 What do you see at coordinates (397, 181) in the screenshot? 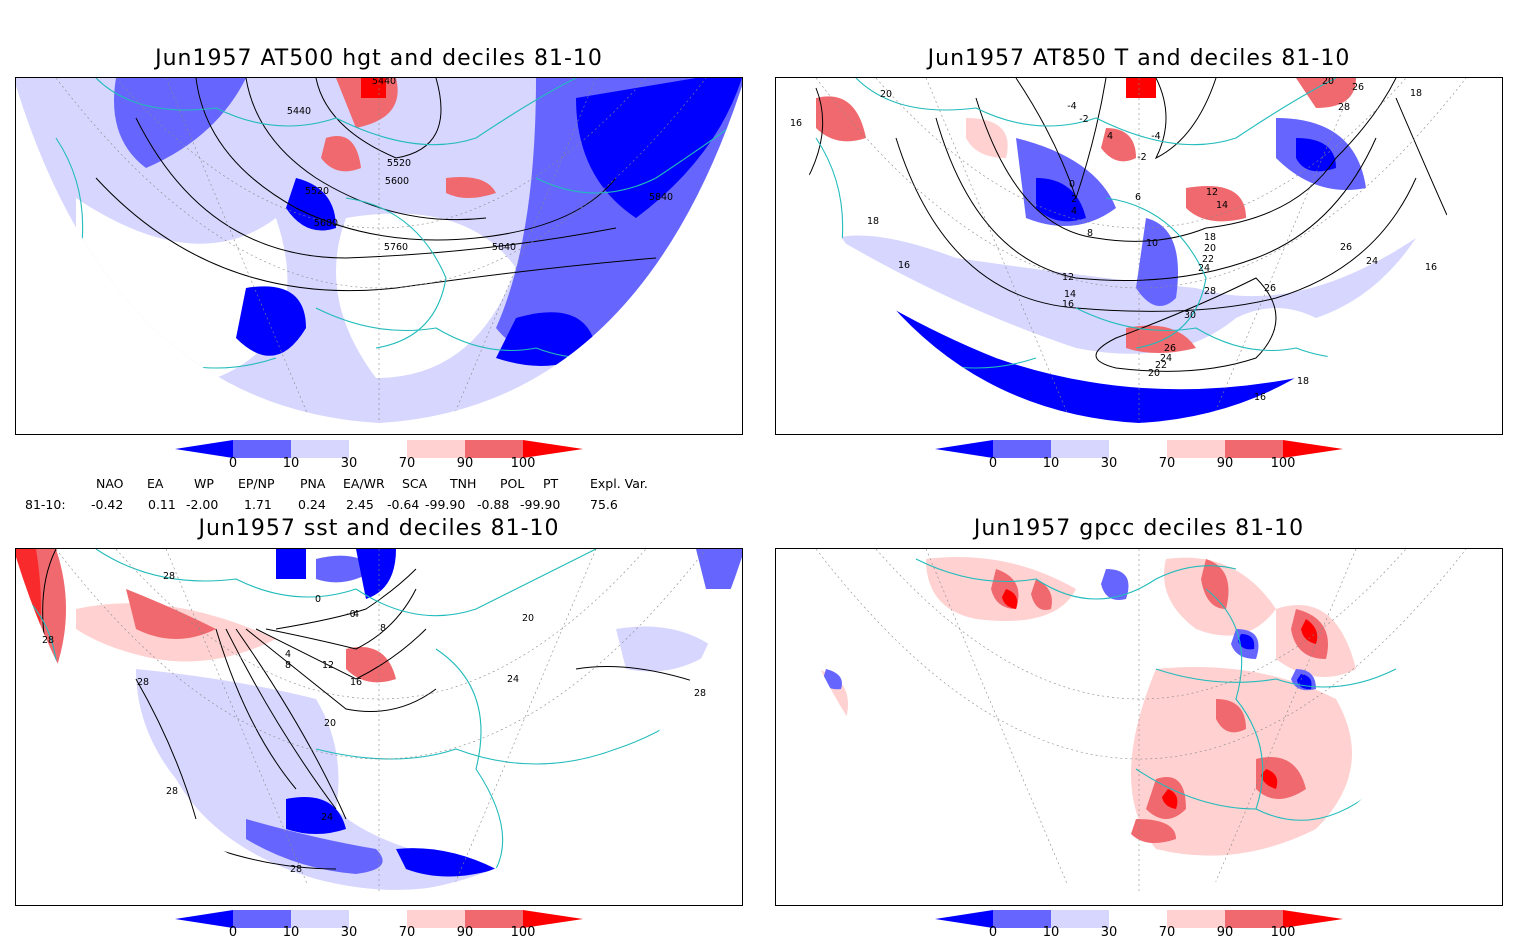
I see `contour-label: 5600` at bounding box center [397, 181].